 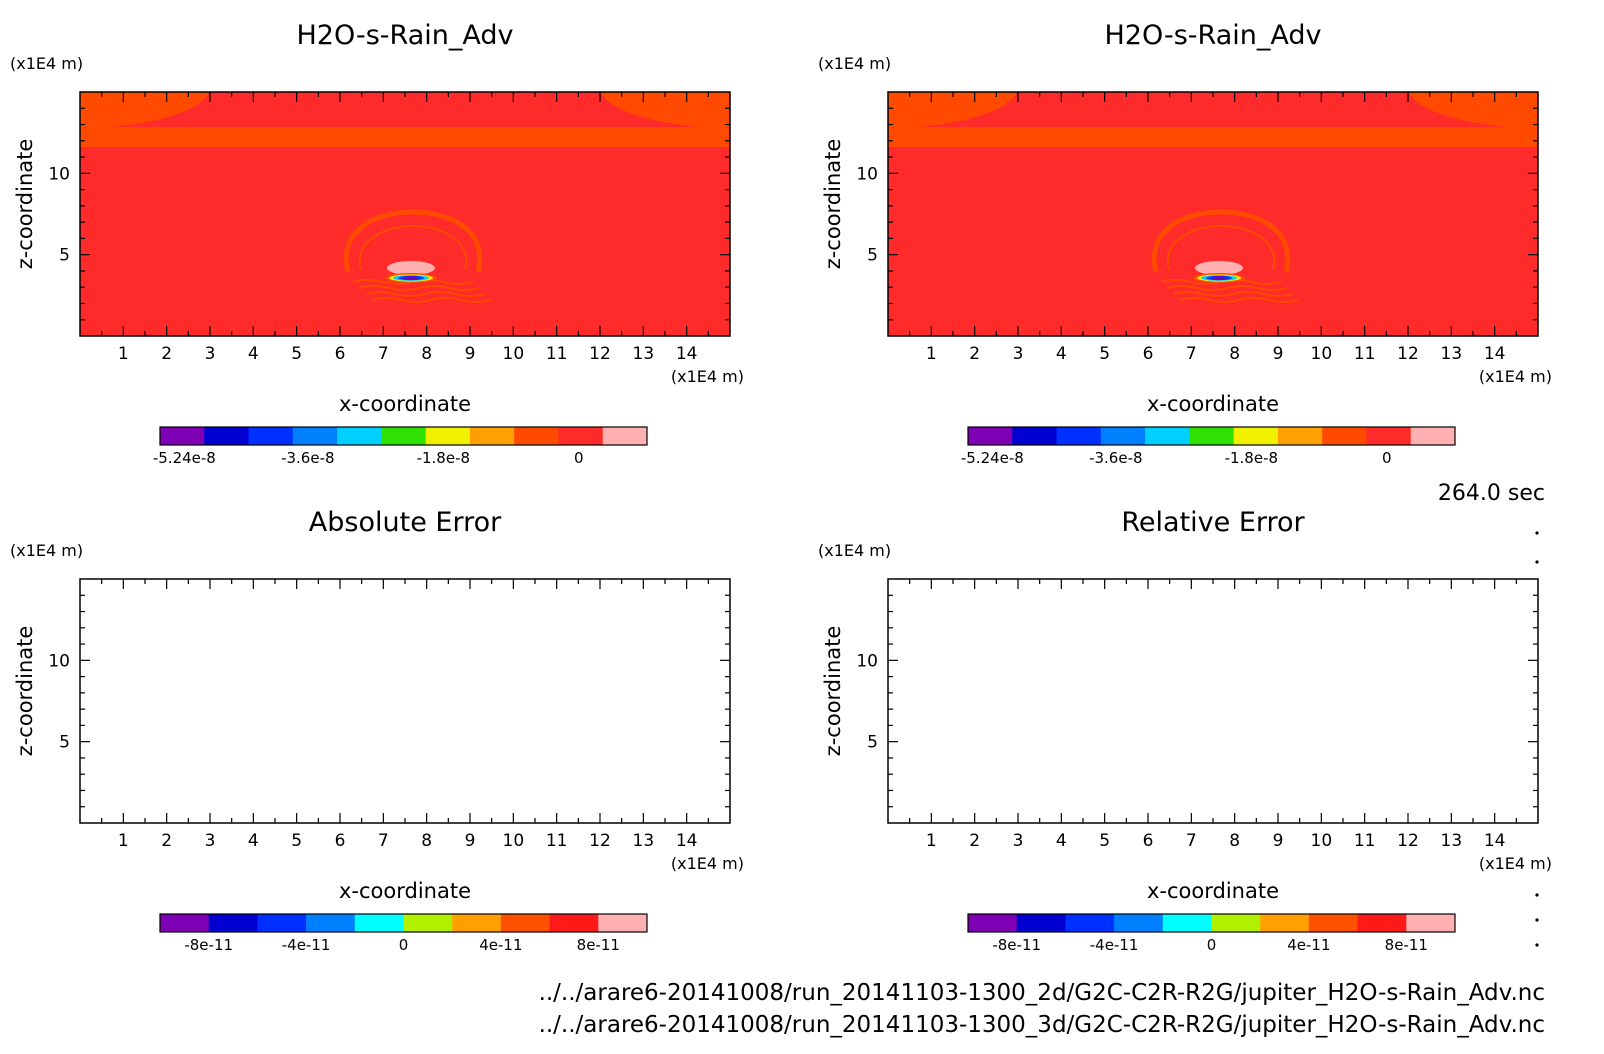 I want to click on colorbar: -8e-11 -4e-11 0 4e-11 8e-11, so click(x=403, y=933).